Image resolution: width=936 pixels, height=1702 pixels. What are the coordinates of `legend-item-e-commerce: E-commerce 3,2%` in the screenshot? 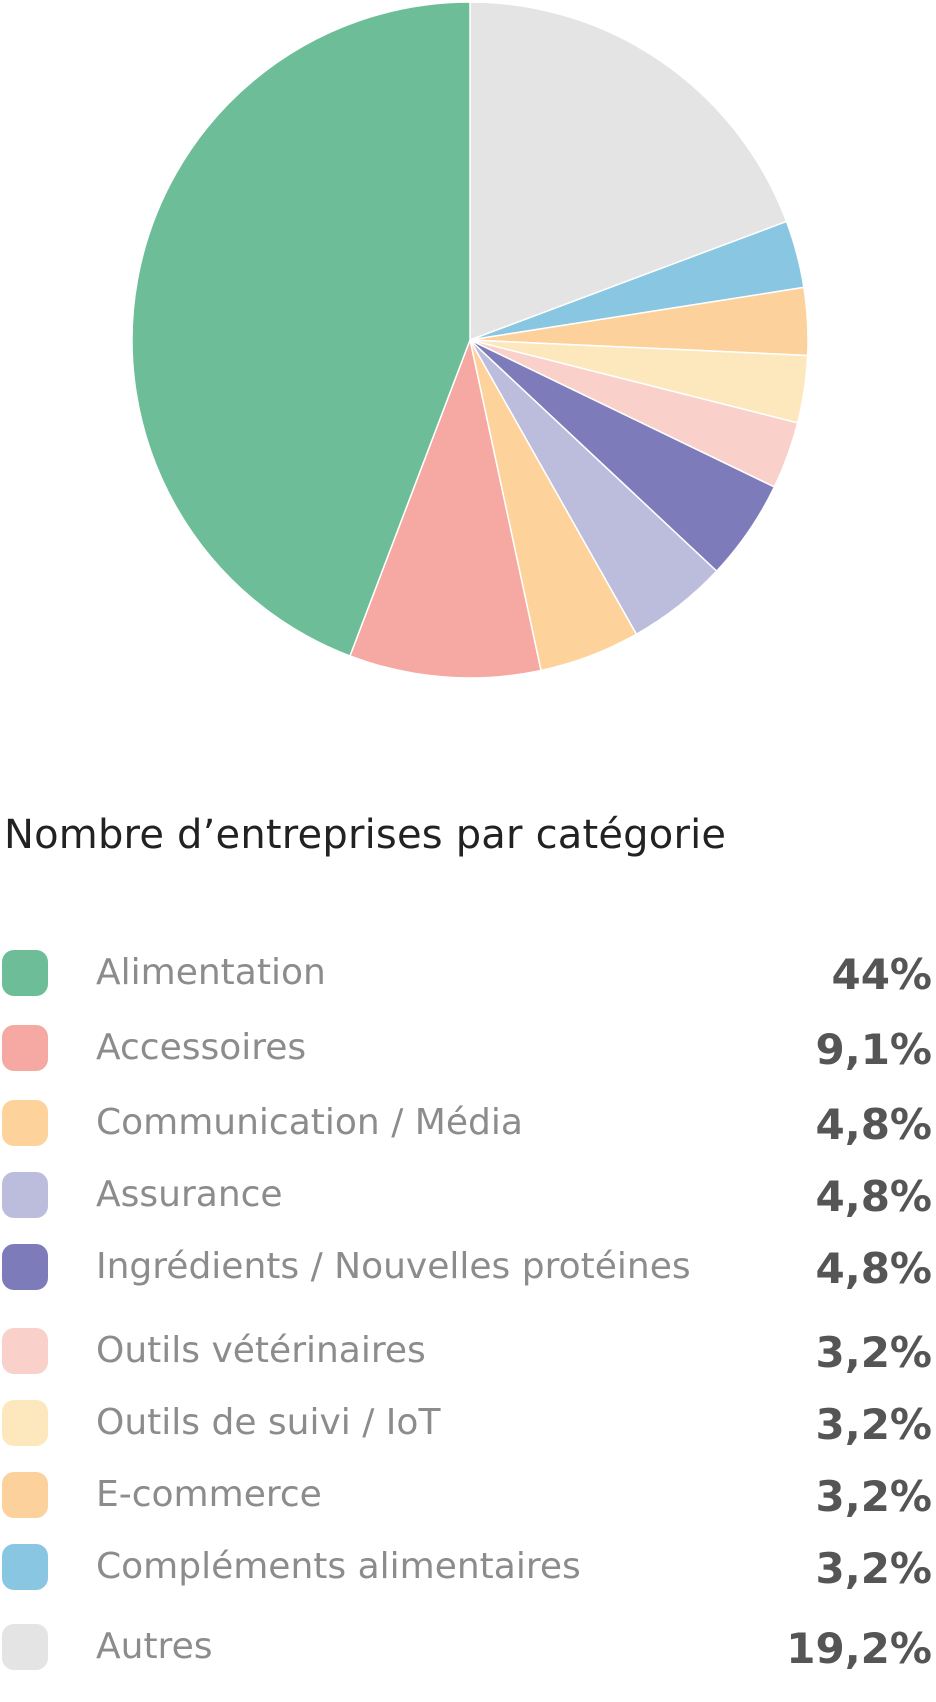 It's located at (468, 1495).